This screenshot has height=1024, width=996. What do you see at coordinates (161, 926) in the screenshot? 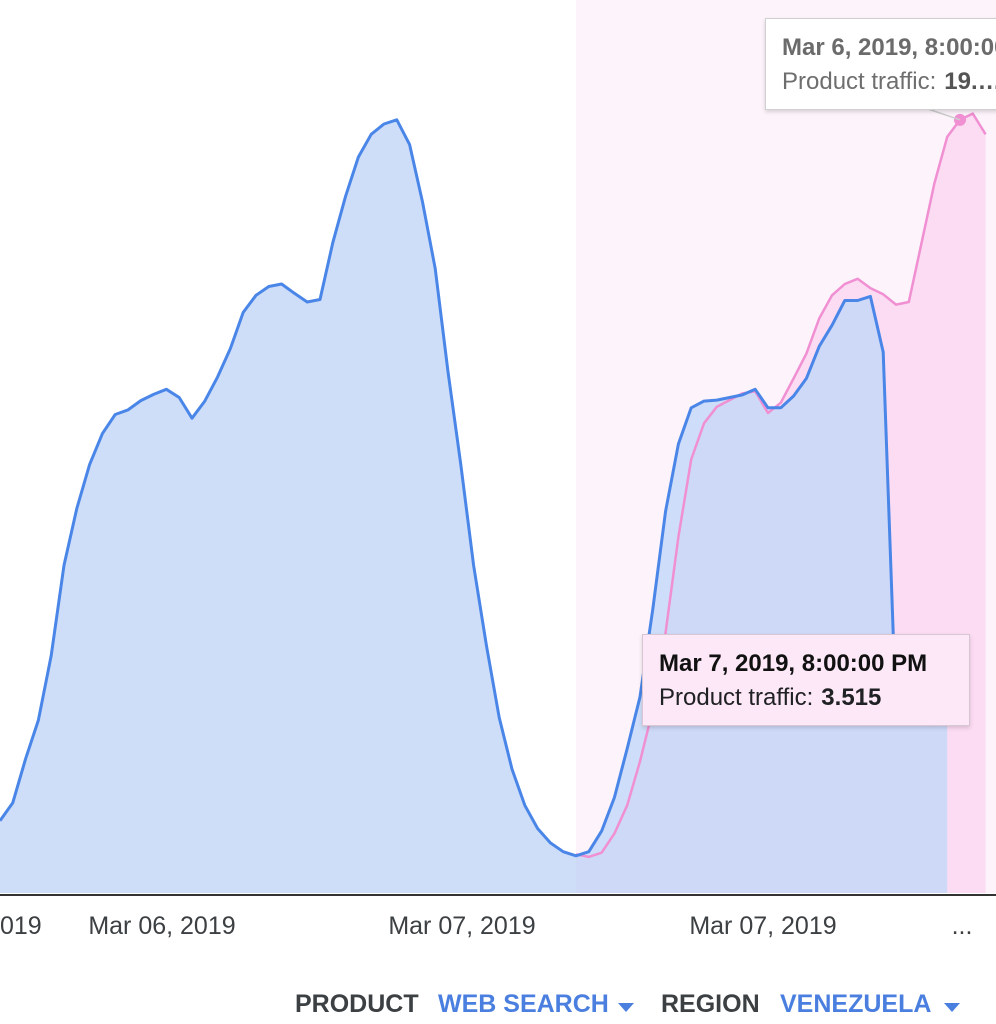
I see `x-tick-label: Mar 06, 2019` at bounding box center [161, 926].